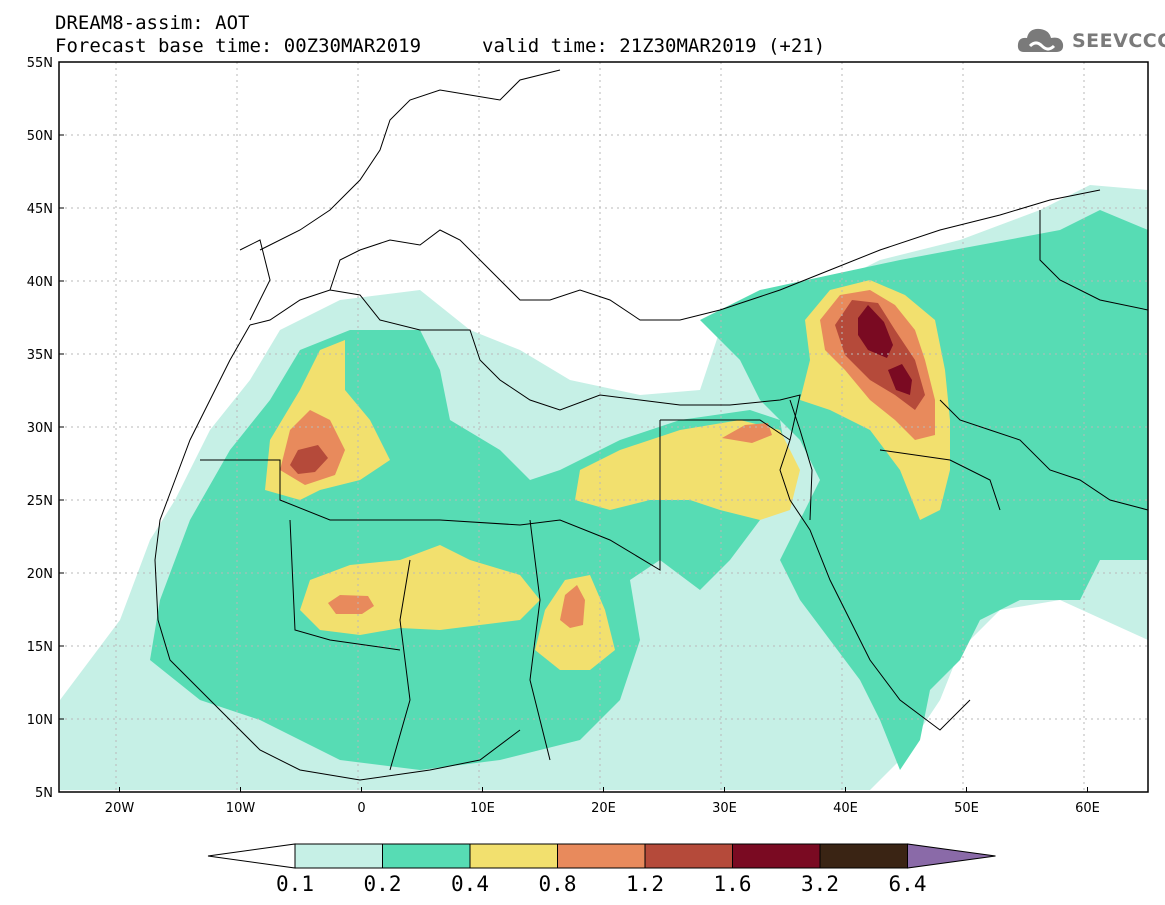 This screenshot has width=1165, height=905. What do you see at coordinates (572, 606) in the screenshot?
I see `aot-contour-0.8-chad` at bounding box center [572, 606].